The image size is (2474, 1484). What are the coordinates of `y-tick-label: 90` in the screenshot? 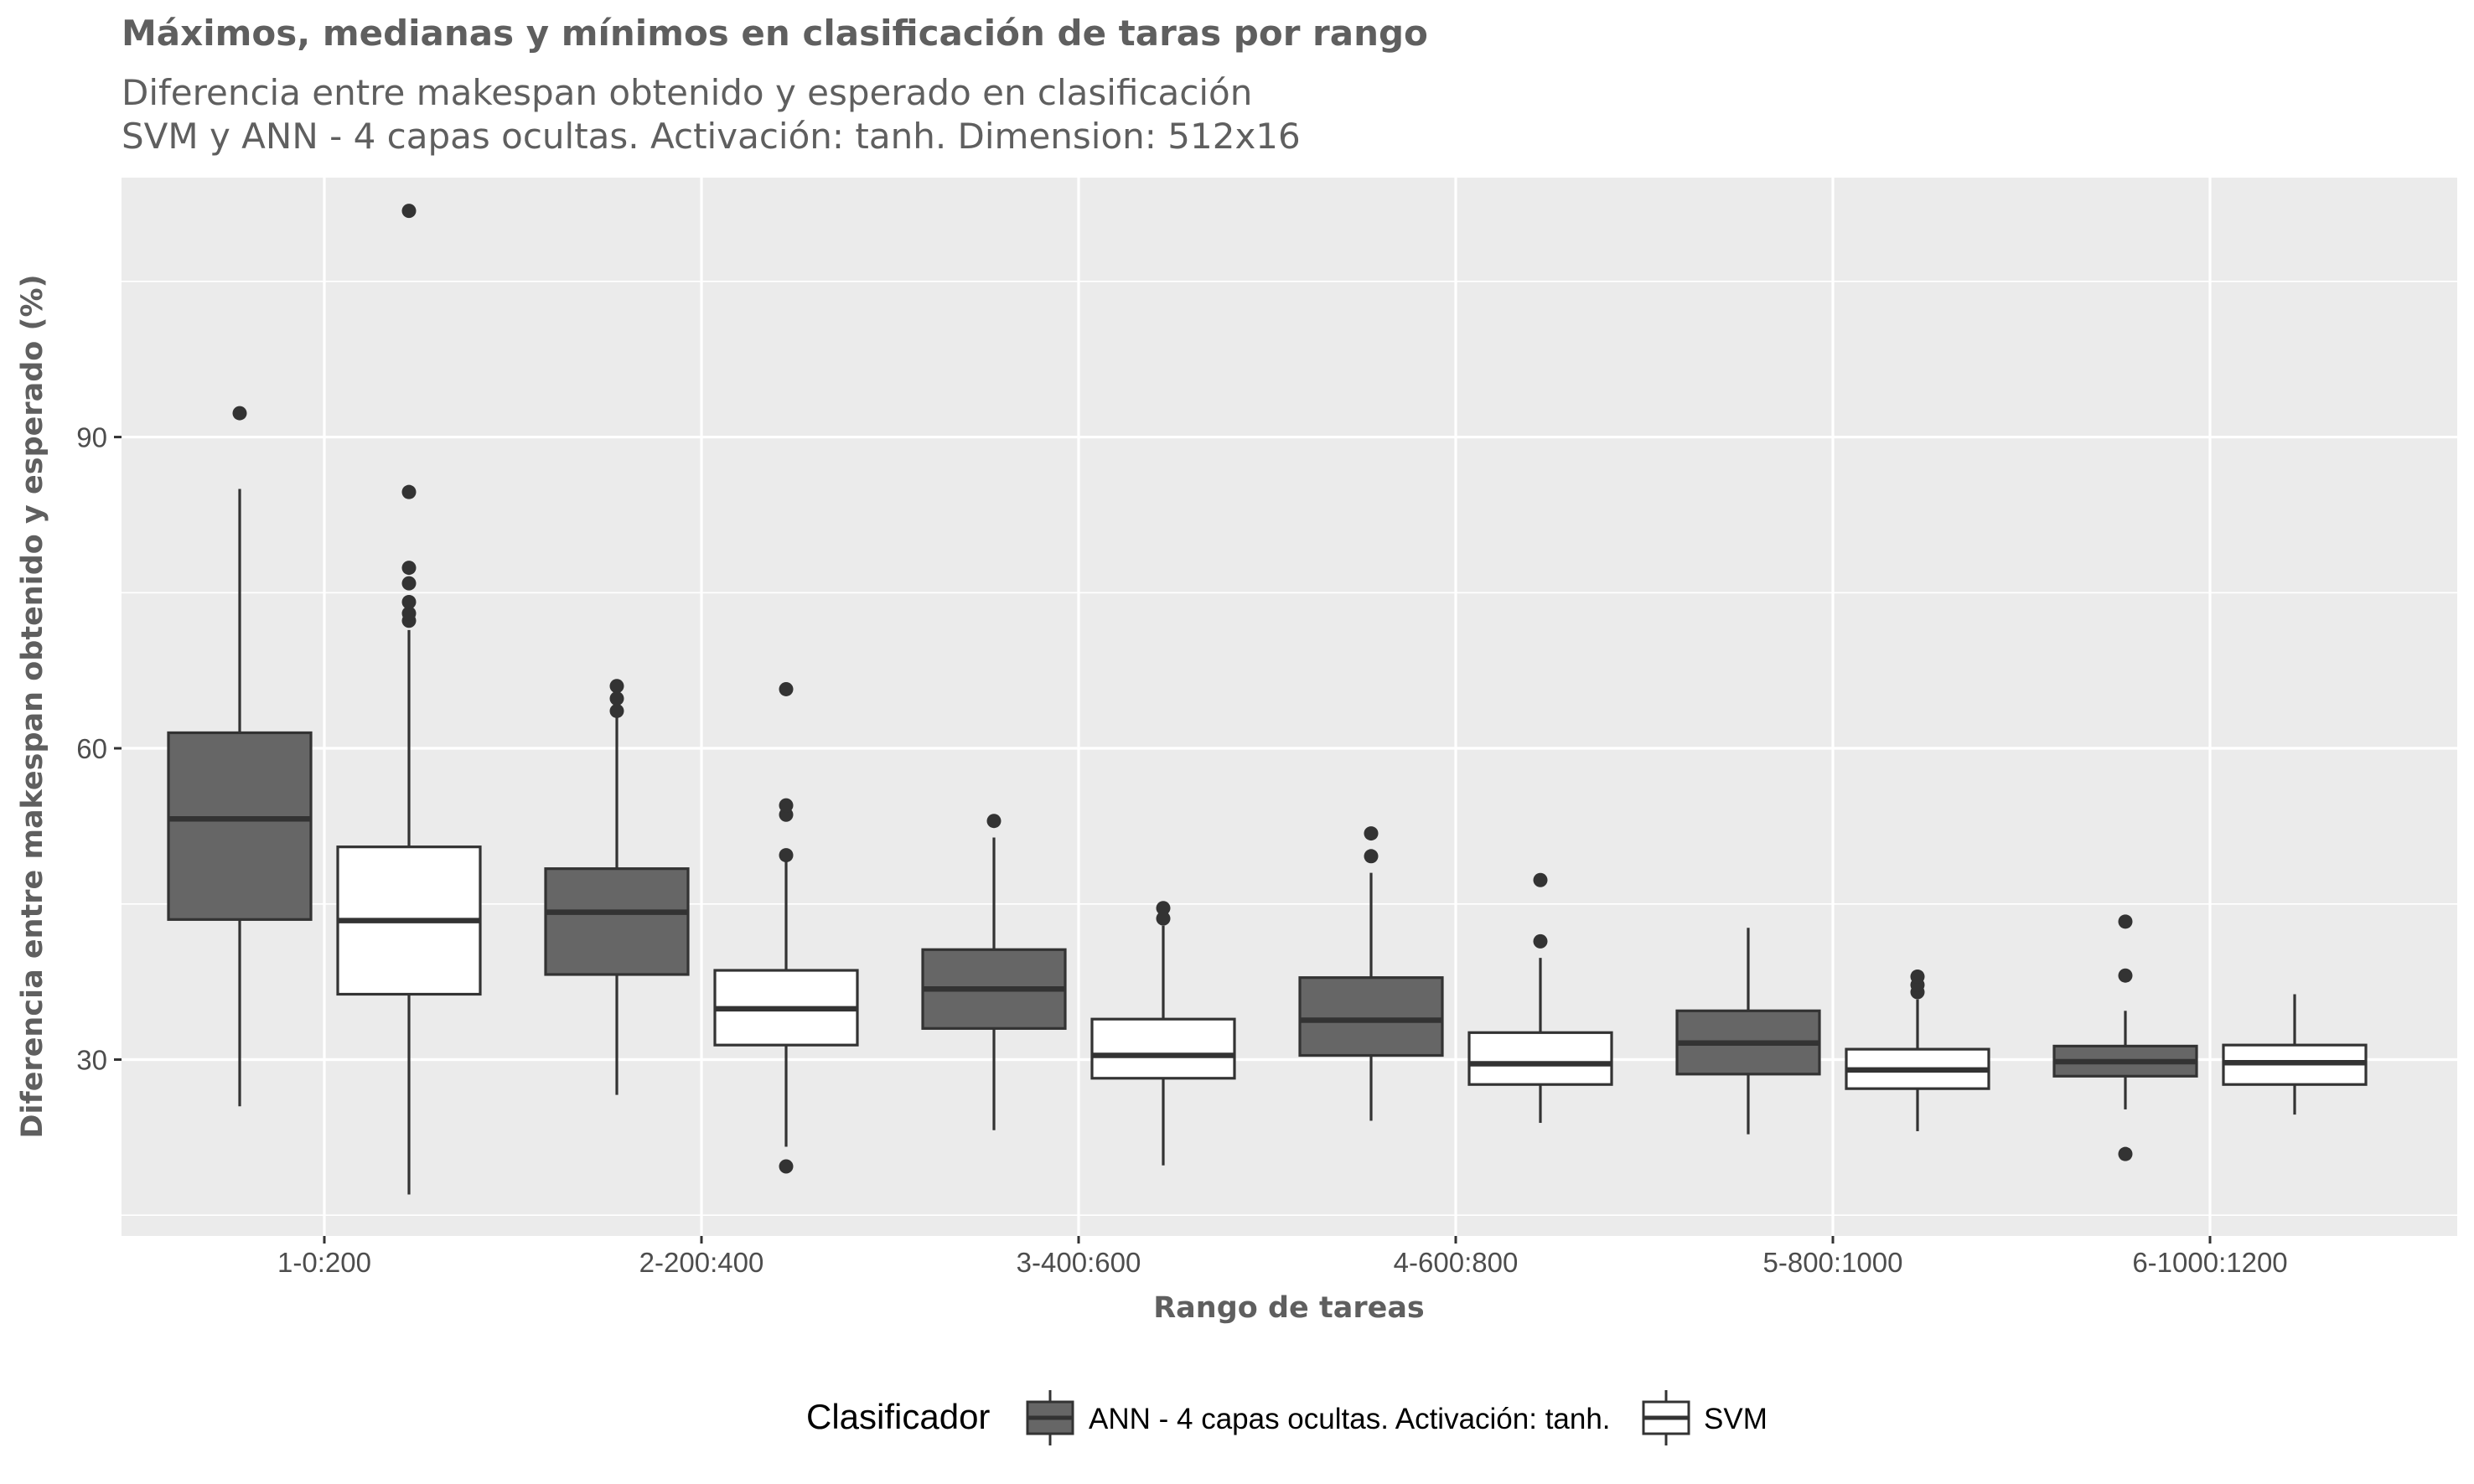 It's located at (91, 438).